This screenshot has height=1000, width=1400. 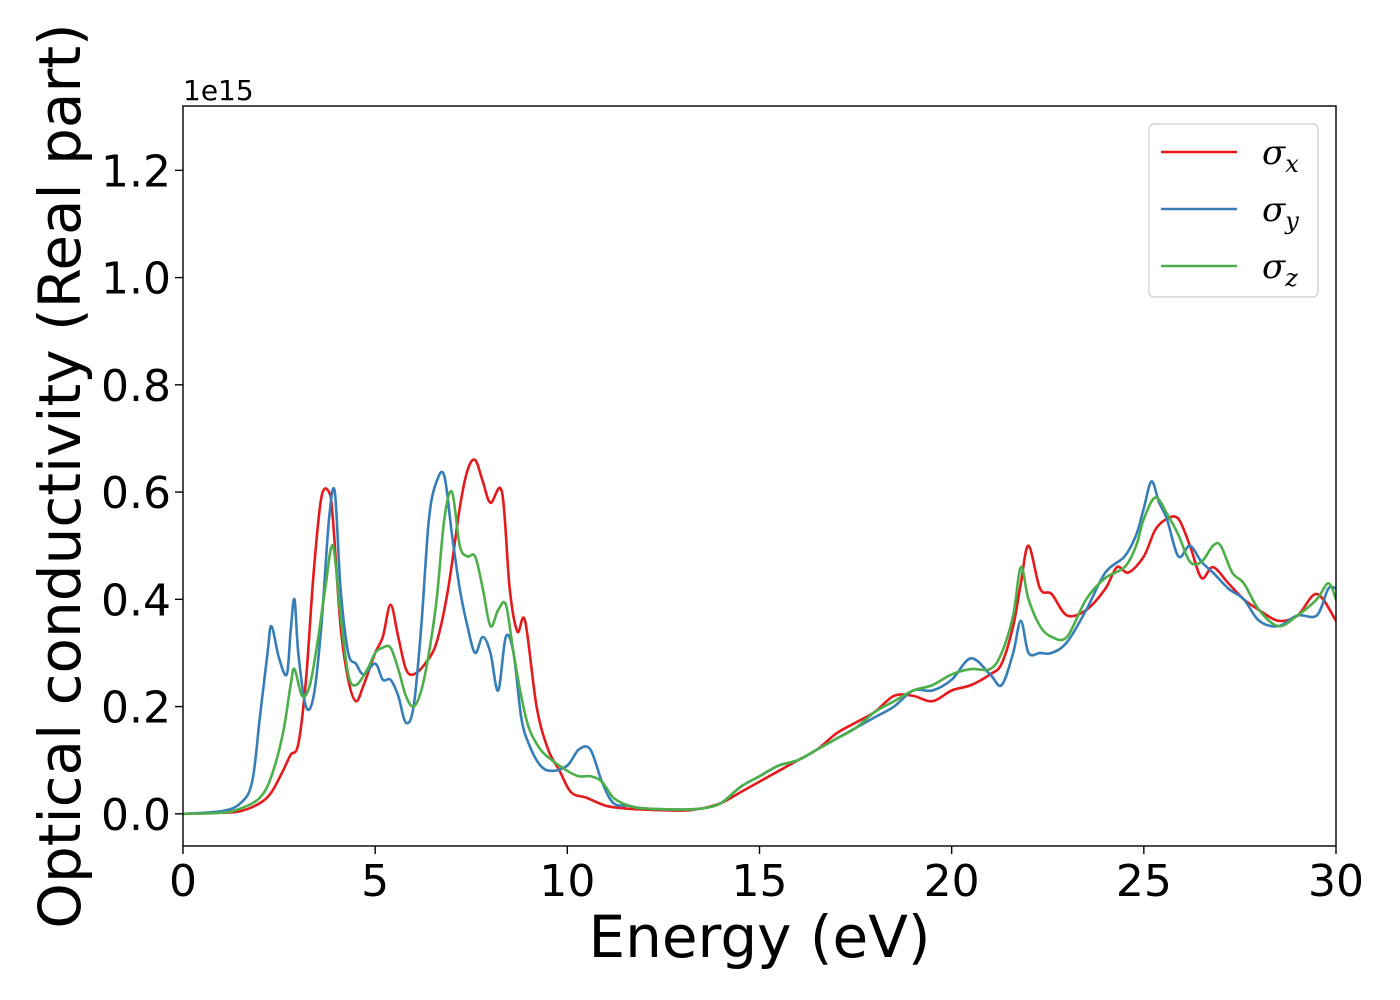 I want to click on y-tick-label: 1.2, so click(x=136, y=171).